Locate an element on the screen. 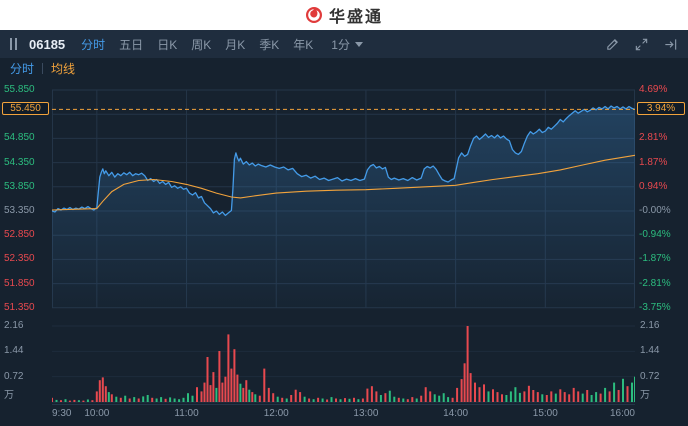 Image resolution: width=688 pixels, height=426 pixels. price-axis-label: 53.350 is located at coordinates (19, 210).